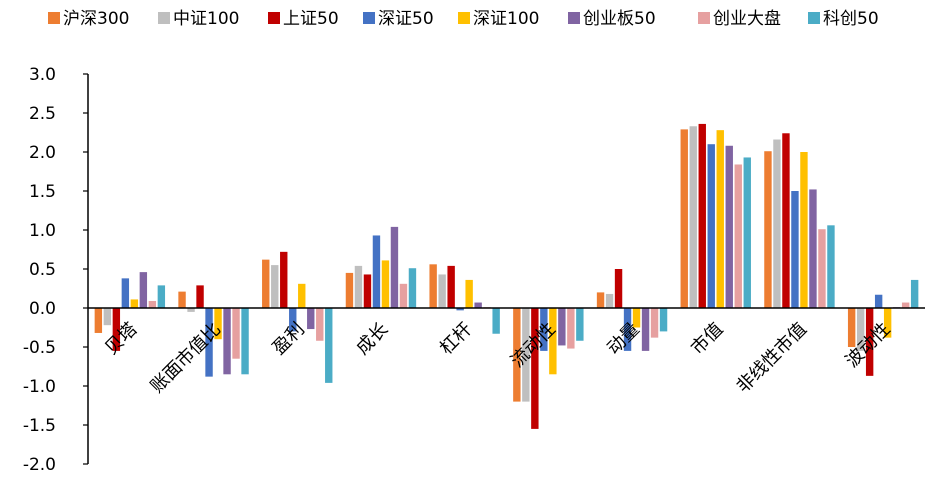 The image size is (933, 480). I want to click on category-label: 成长, so click(372, 339).